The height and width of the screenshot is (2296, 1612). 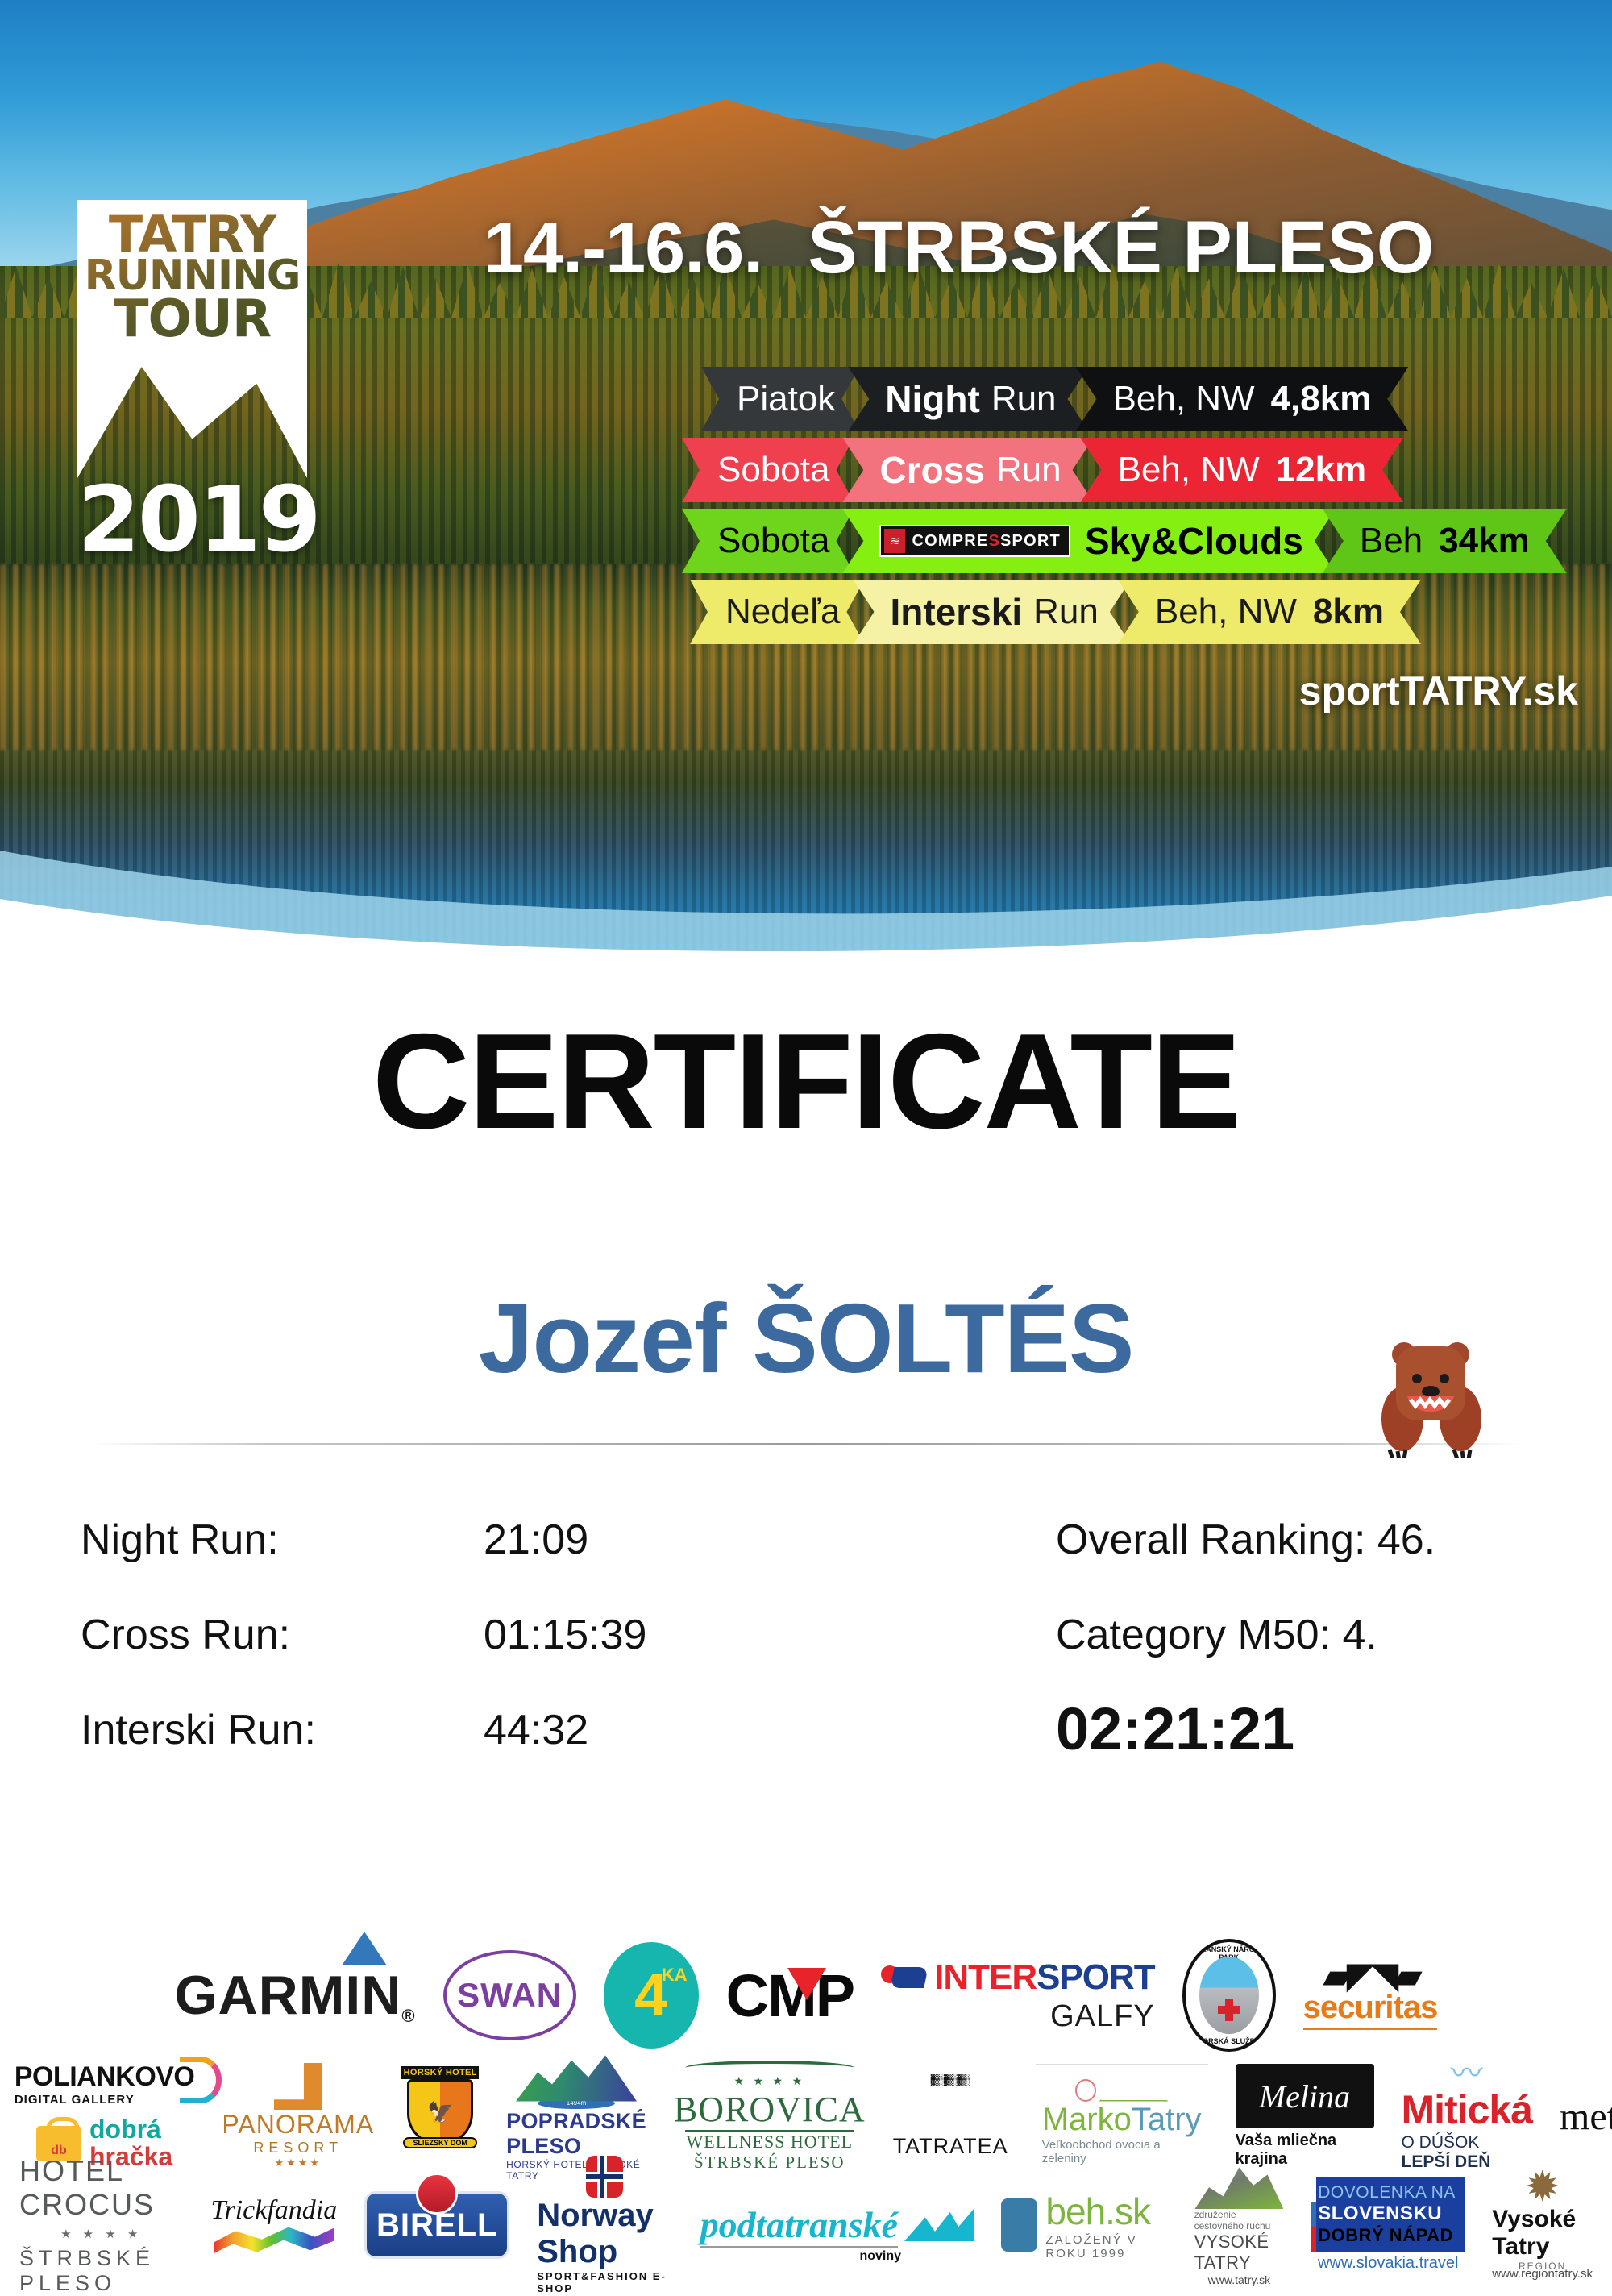 I want to click on vysoke-tatry-url: www.tatry.sk, so click(x=1239, y=2279).